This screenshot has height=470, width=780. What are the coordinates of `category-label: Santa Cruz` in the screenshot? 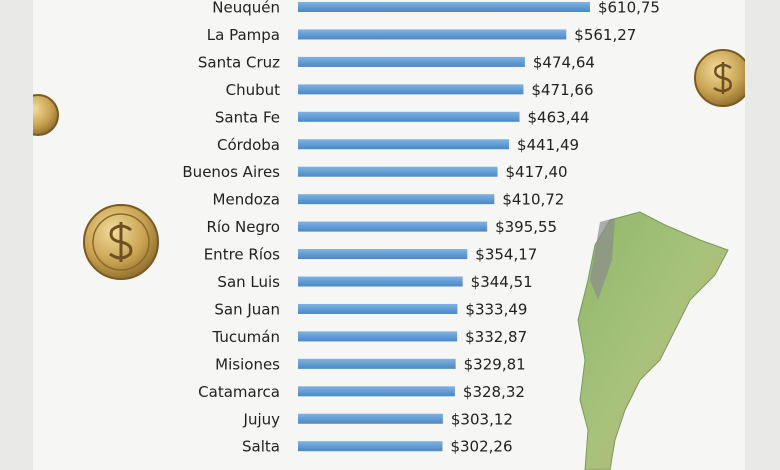 It's located at (239, 62).